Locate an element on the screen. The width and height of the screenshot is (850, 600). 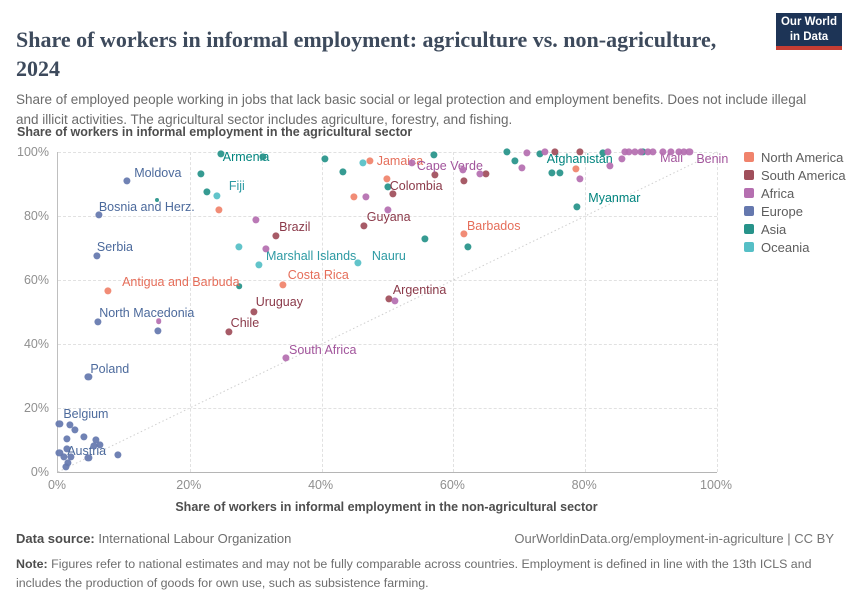
data-point-myanmar is located at coordinates (577, 207).